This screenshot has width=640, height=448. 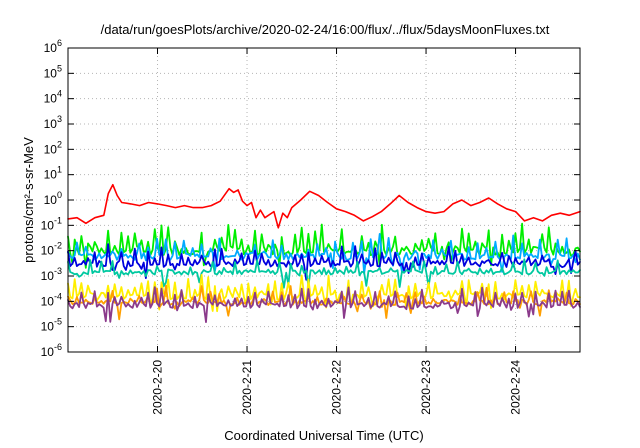 What do you see at coordinates (28, 200) in the screenshot?
I see `y-axis-title: protons/cm²-s-sr-MeV` at bounding box center [28, 200].